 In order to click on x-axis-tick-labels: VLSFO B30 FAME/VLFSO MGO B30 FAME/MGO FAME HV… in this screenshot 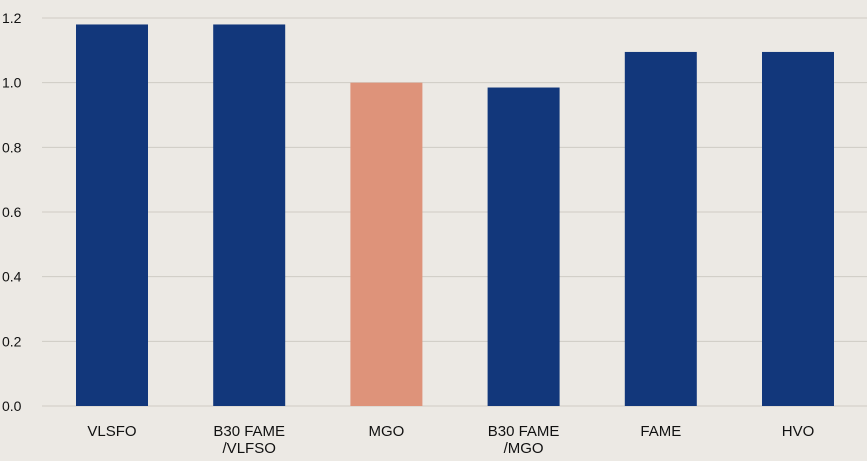, I will do `click(451, 440)`.